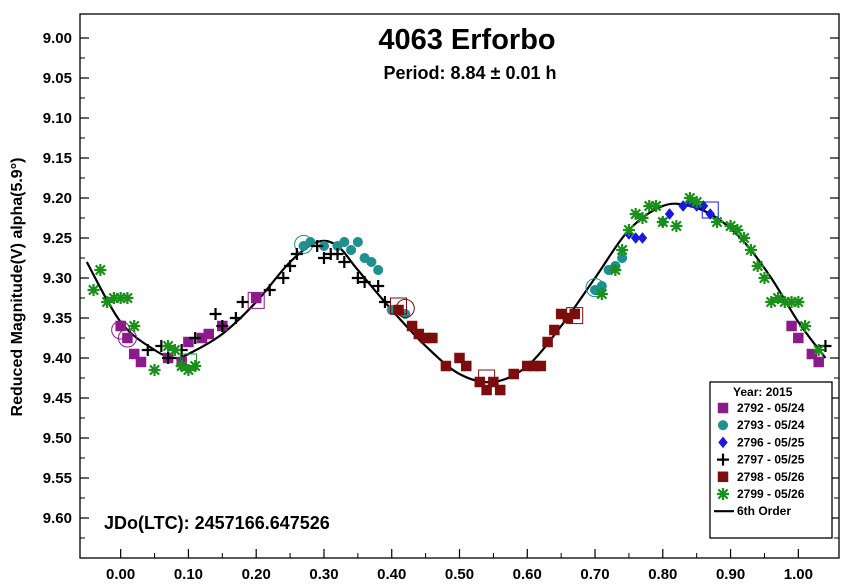 The image size is (856, 584). I want to click on legend-label: 2798 - 05/26, so click(771, 477).